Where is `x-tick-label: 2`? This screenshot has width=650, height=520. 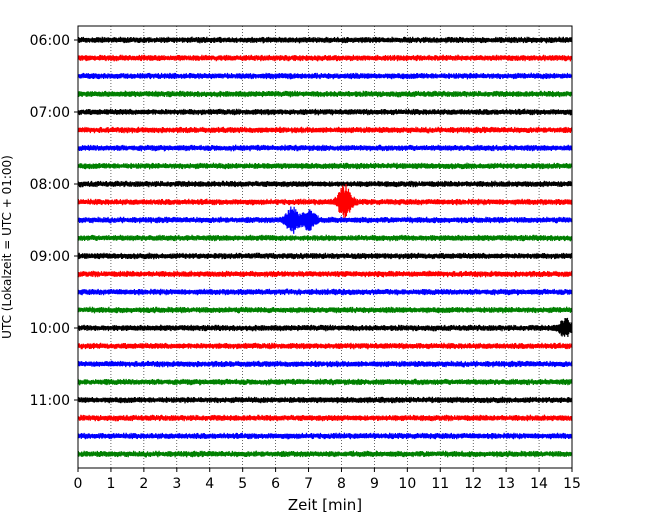 x-tick-label: 2 is located at coordinates (143, 484).